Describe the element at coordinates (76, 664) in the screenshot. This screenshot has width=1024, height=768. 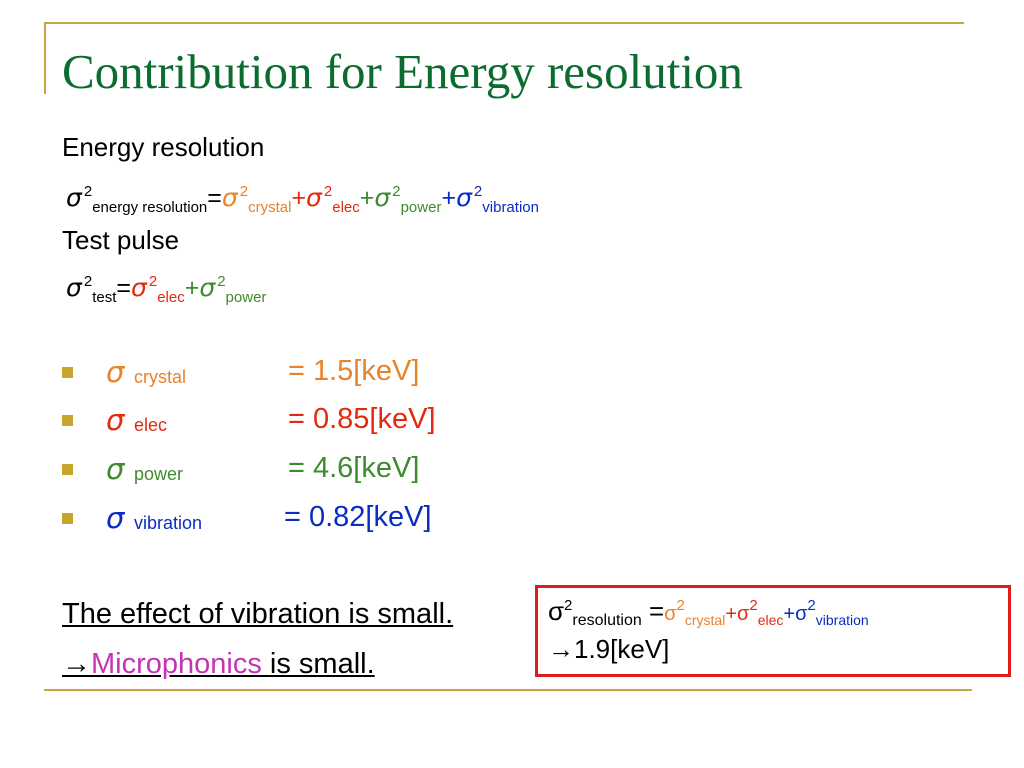
I see `arrow: →` at that location.